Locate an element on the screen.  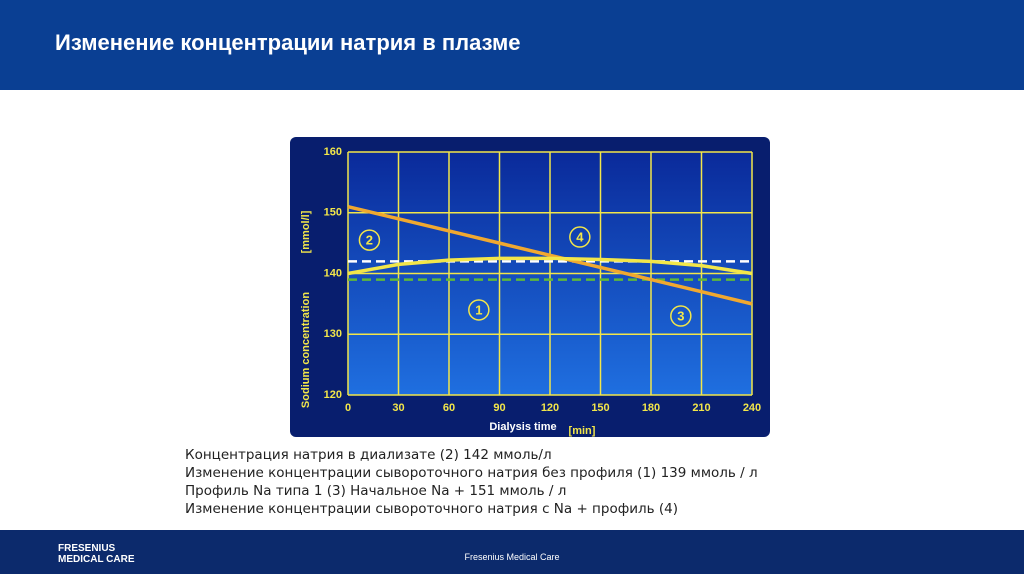
logo-line: MEDICAL CARE is located at coordinates (96, 559).